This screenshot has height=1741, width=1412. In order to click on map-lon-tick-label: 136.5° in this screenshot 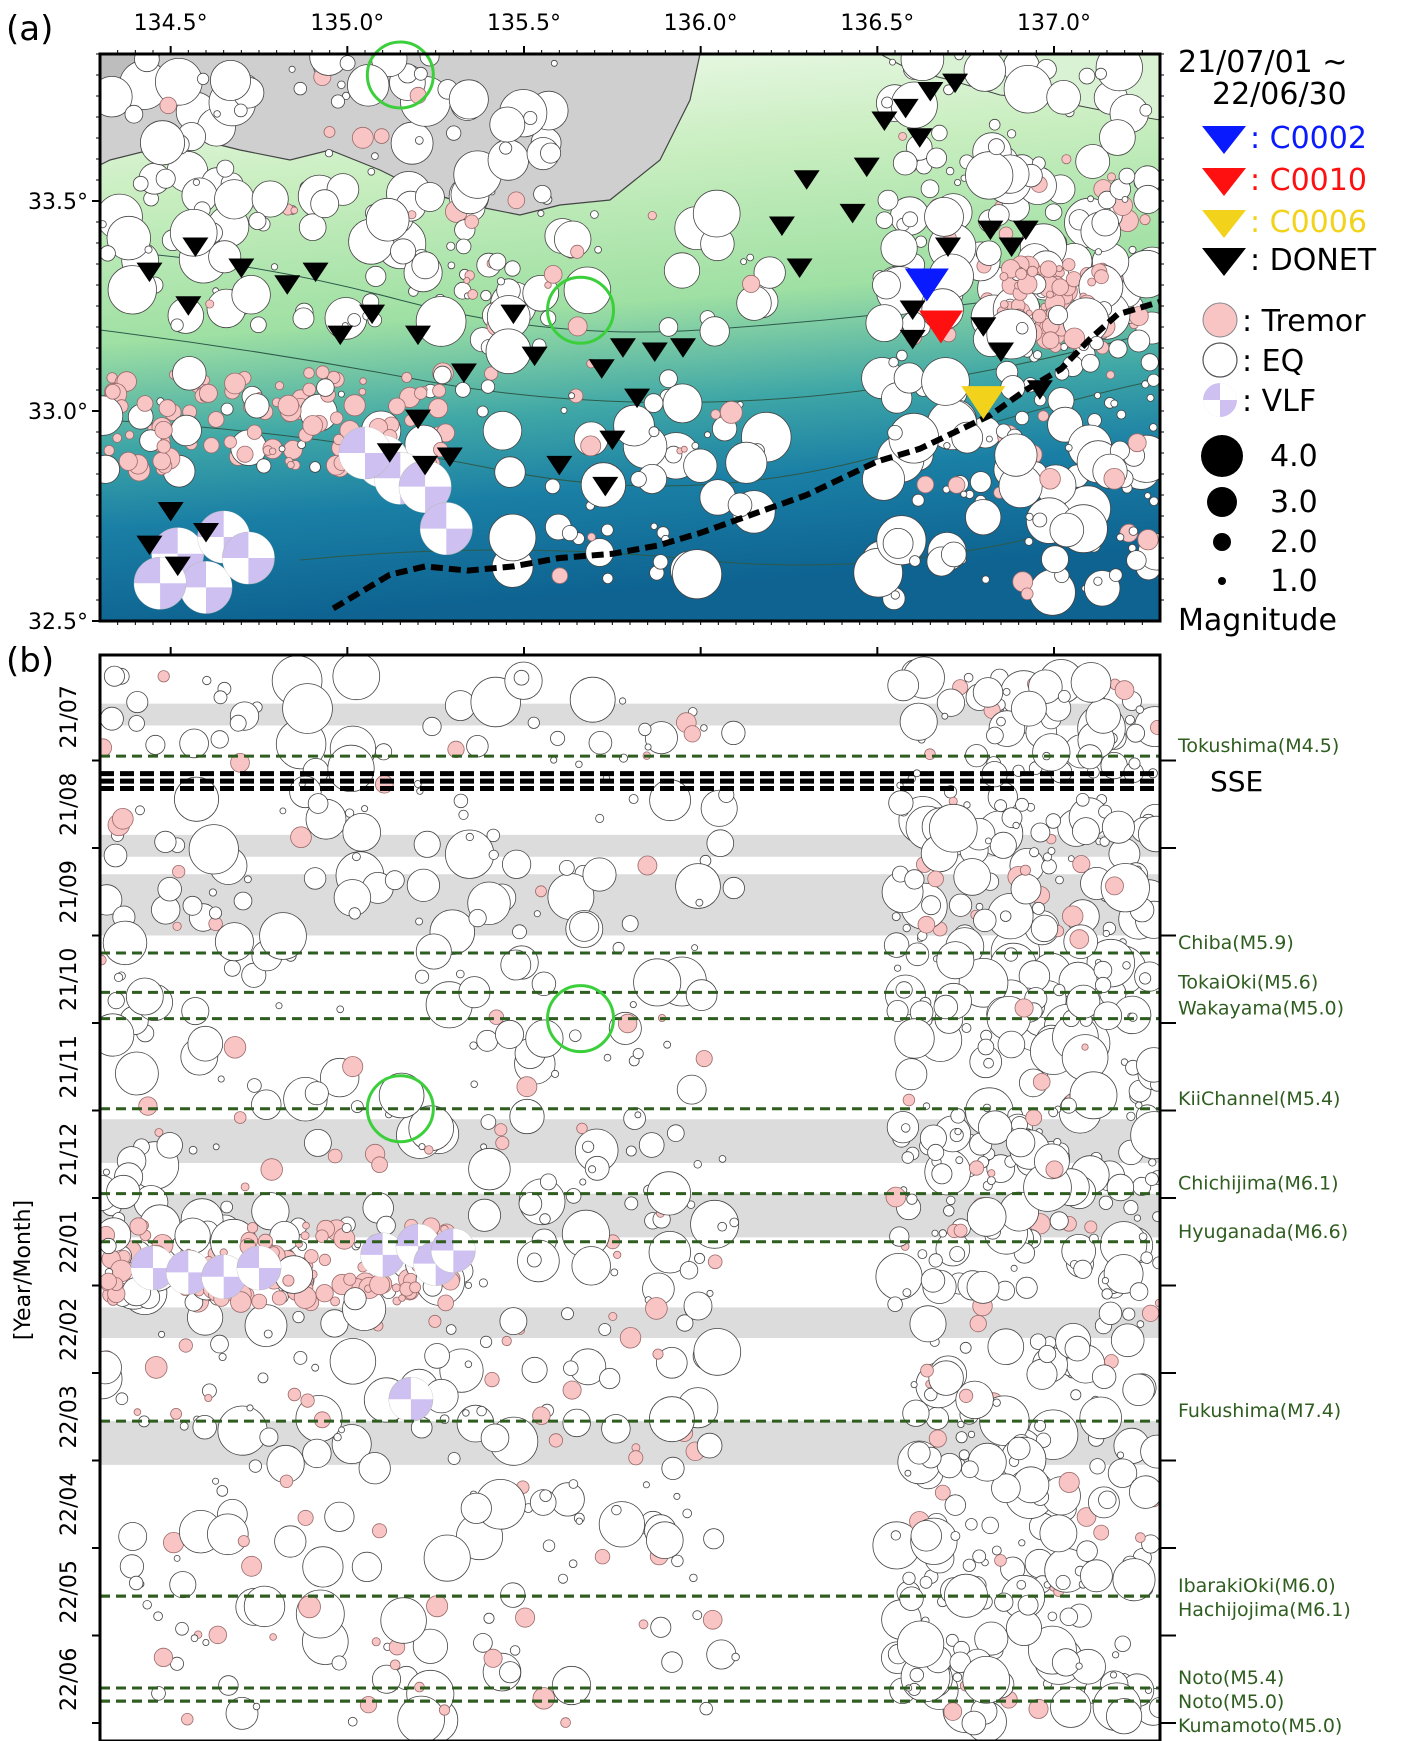, I will do `click(877, 23)`.